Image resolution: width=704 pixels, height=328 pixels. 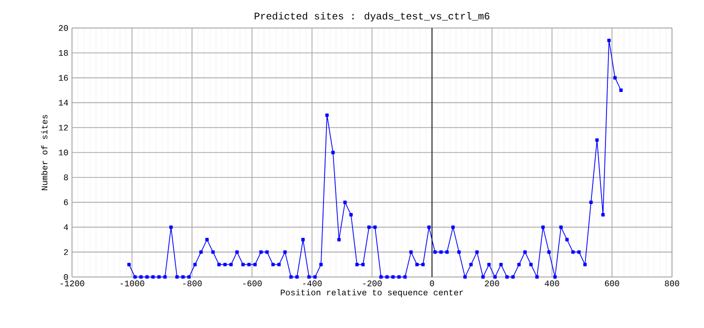 I want to click on x-tick-label: -800, so click(x=192, y=283).